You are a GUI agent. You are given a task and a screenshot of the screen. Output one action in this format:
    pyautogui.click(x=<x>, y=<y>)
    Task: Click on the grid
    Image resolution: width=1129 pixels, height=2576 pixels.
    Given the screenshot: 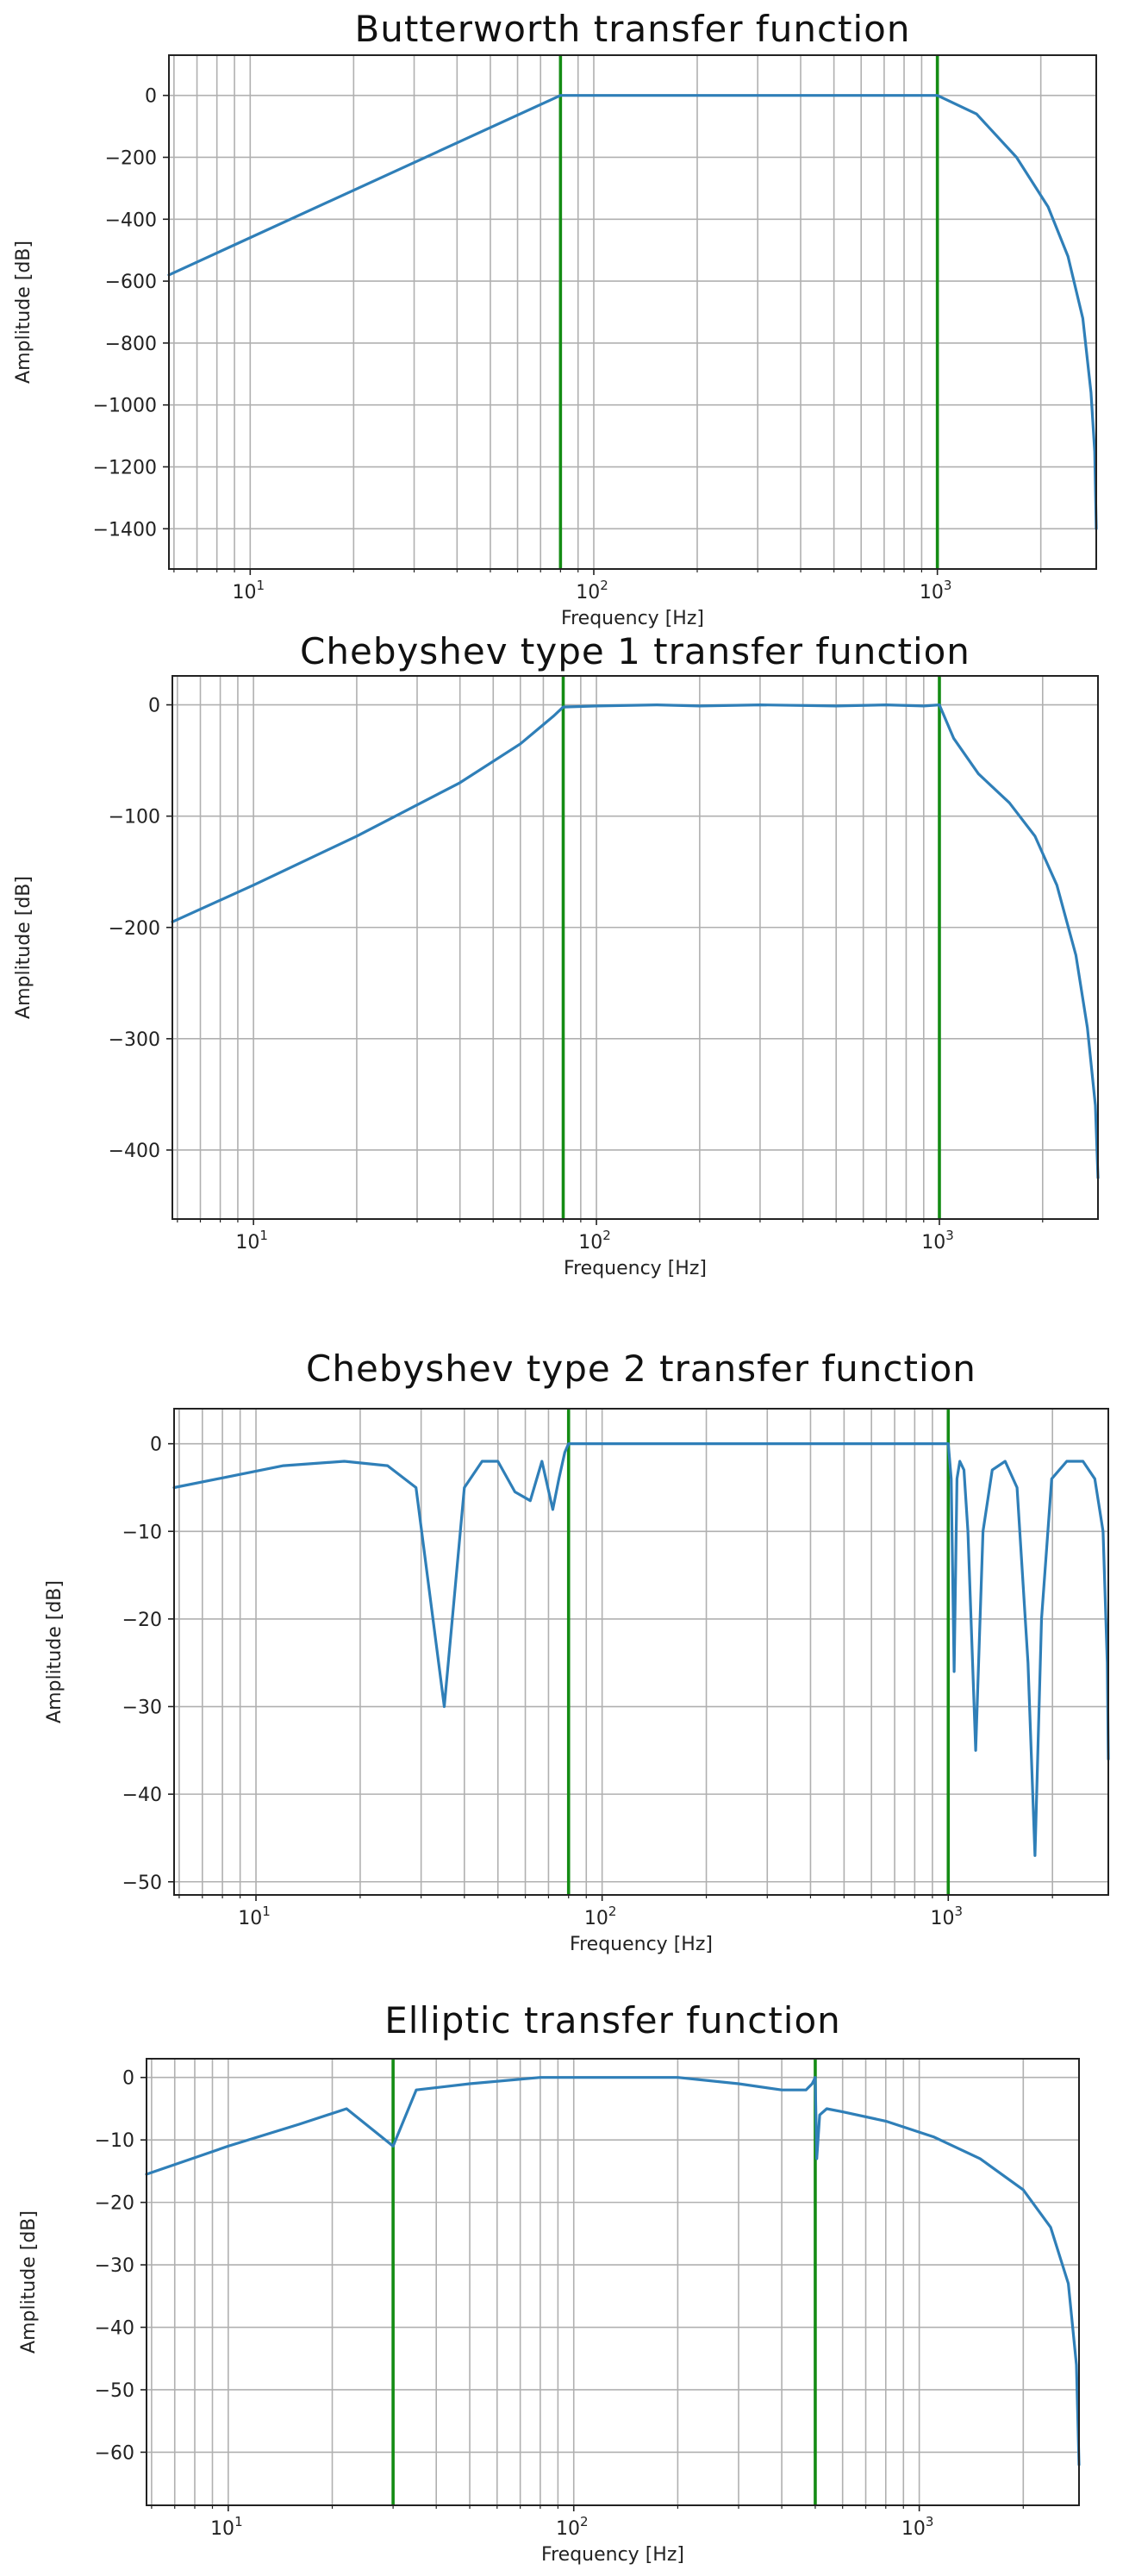 What is the action you would take?
    pyautogui.click(x=613, y=2282)
    